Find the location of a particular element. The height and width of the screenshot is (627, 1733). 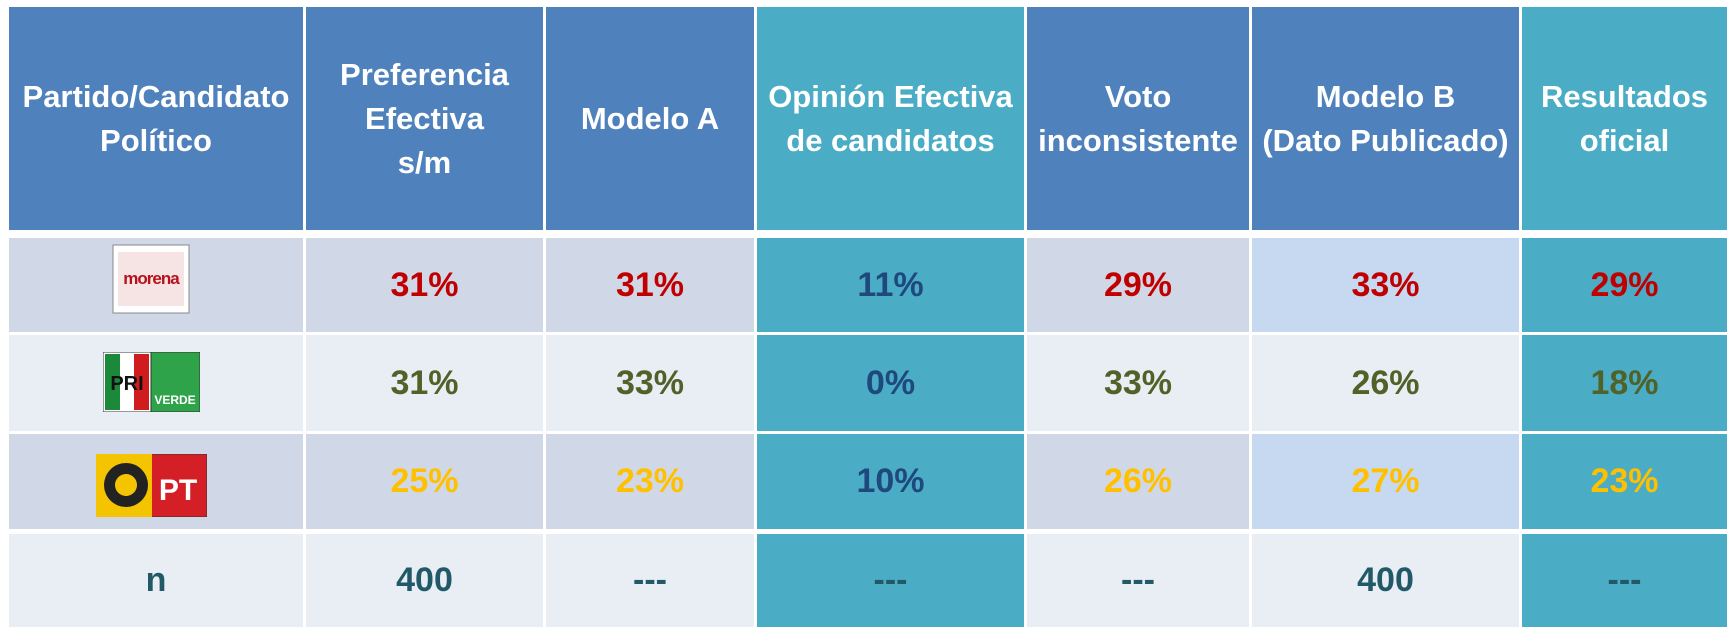

data-cell: 27% is located at coordinates (1385, 481).